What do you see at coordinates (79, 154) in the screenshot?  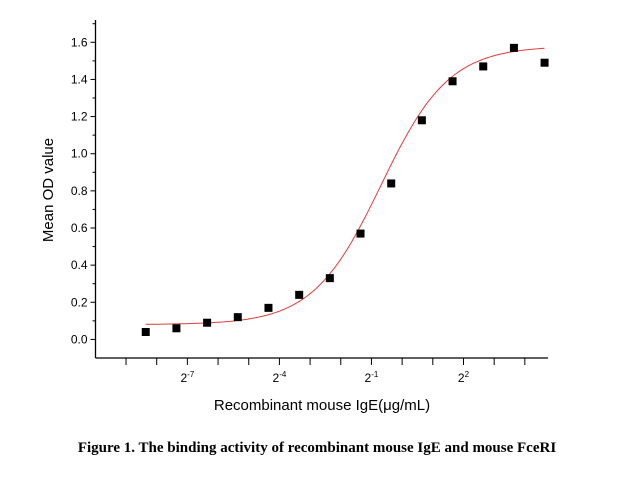 I see `y-tick-label: 1.0` at bounding box center [79, 154].